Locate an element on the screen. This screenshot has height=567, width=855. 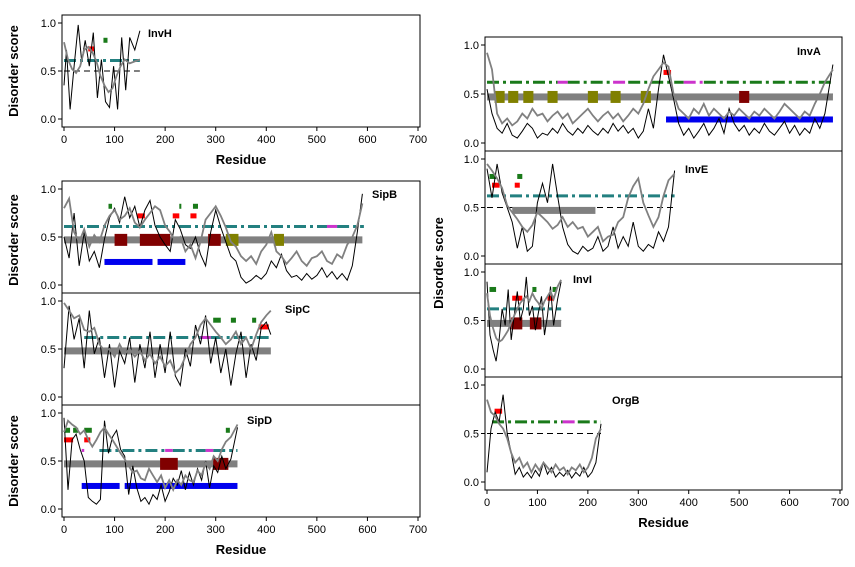
panel-sipb: 0.0 0.5 1.0 SipB Disorder score is located at coordinates (213, 238).